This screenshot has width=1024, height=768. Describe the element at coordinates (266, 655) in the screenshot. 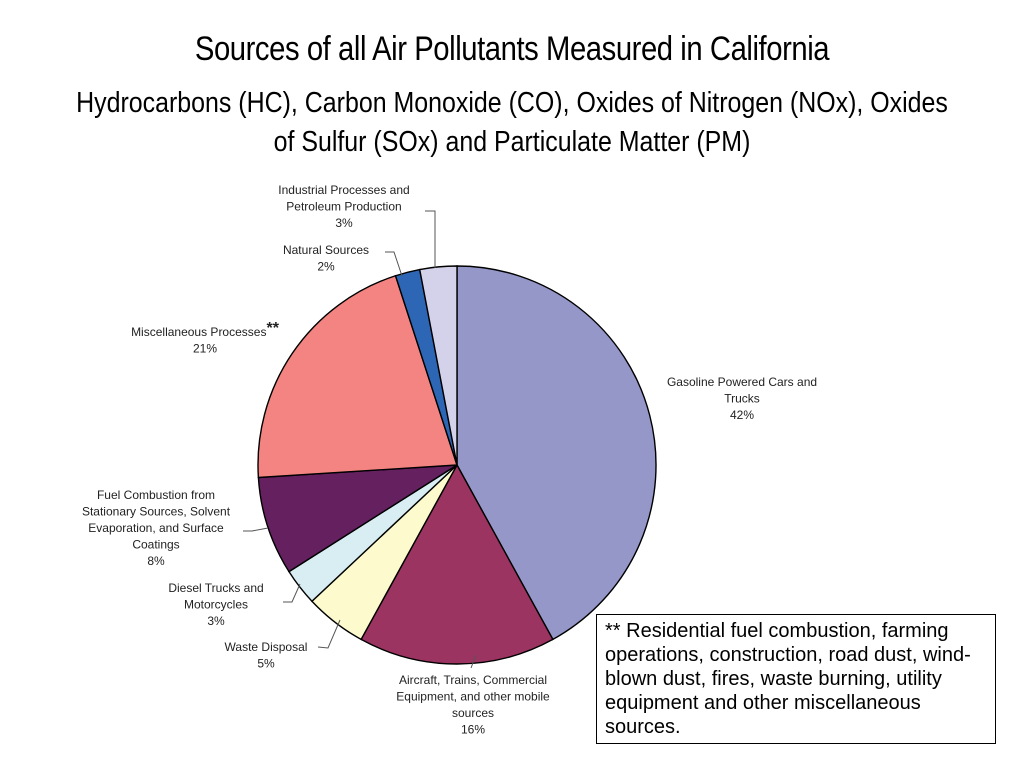

I see `slice-label-2: Waste Disposal 5%` at that location.